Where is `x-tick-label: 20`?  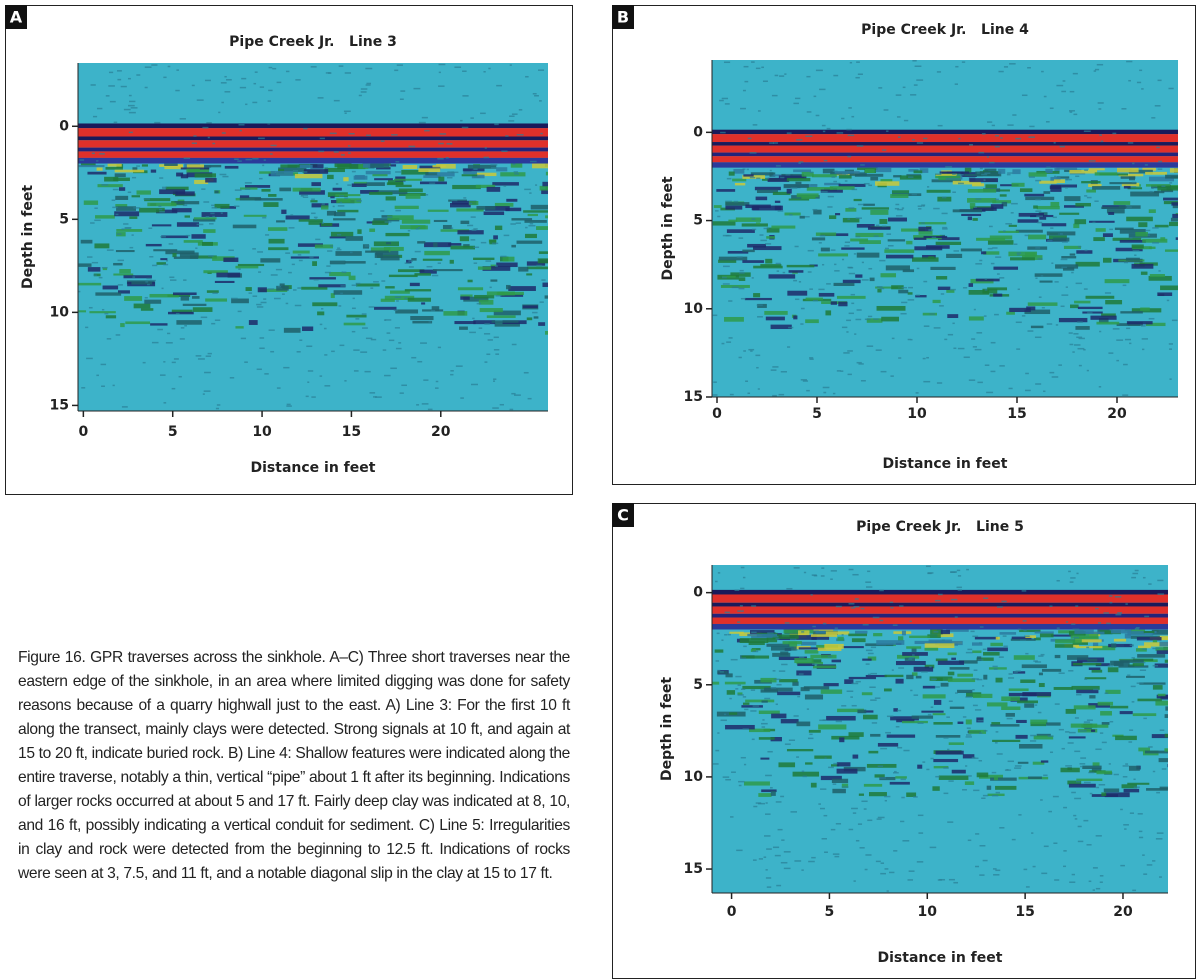 x-tick-label: 20 is located at coordinates (1123, 912).